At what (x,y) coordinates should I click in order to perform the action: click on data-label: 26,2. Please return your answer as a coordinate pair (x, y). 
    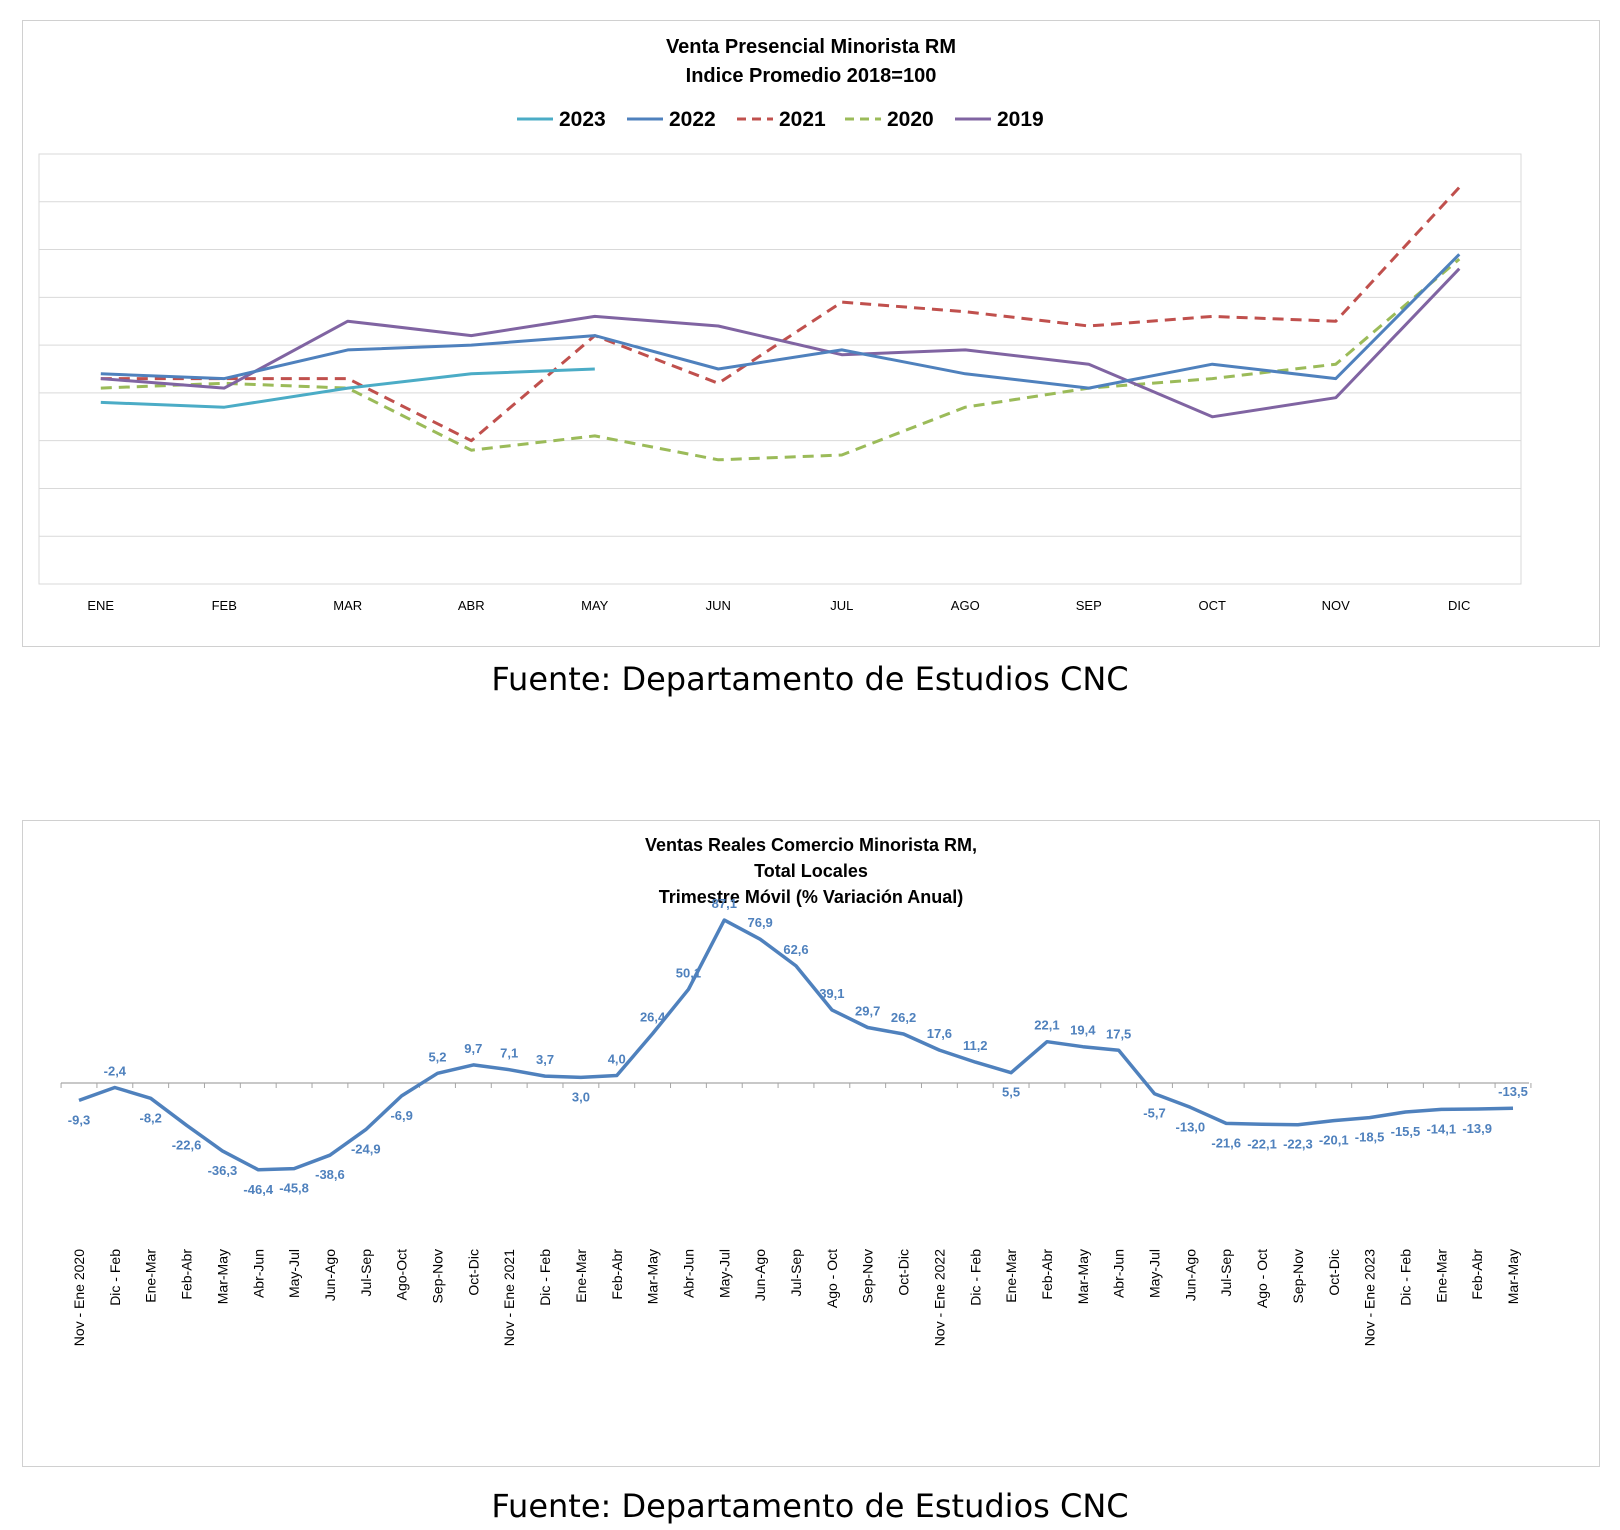
    Looking at the image, I should click on (903, 1017).